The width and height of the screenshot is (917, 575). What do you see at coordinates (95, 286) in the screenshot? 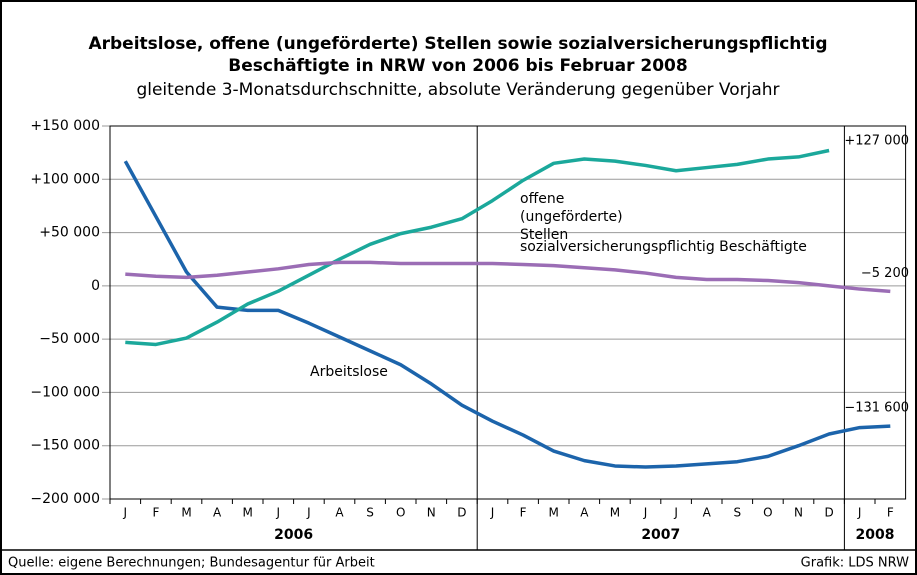
I see `y-tick-label: 0` at bounding box center [95, 286].